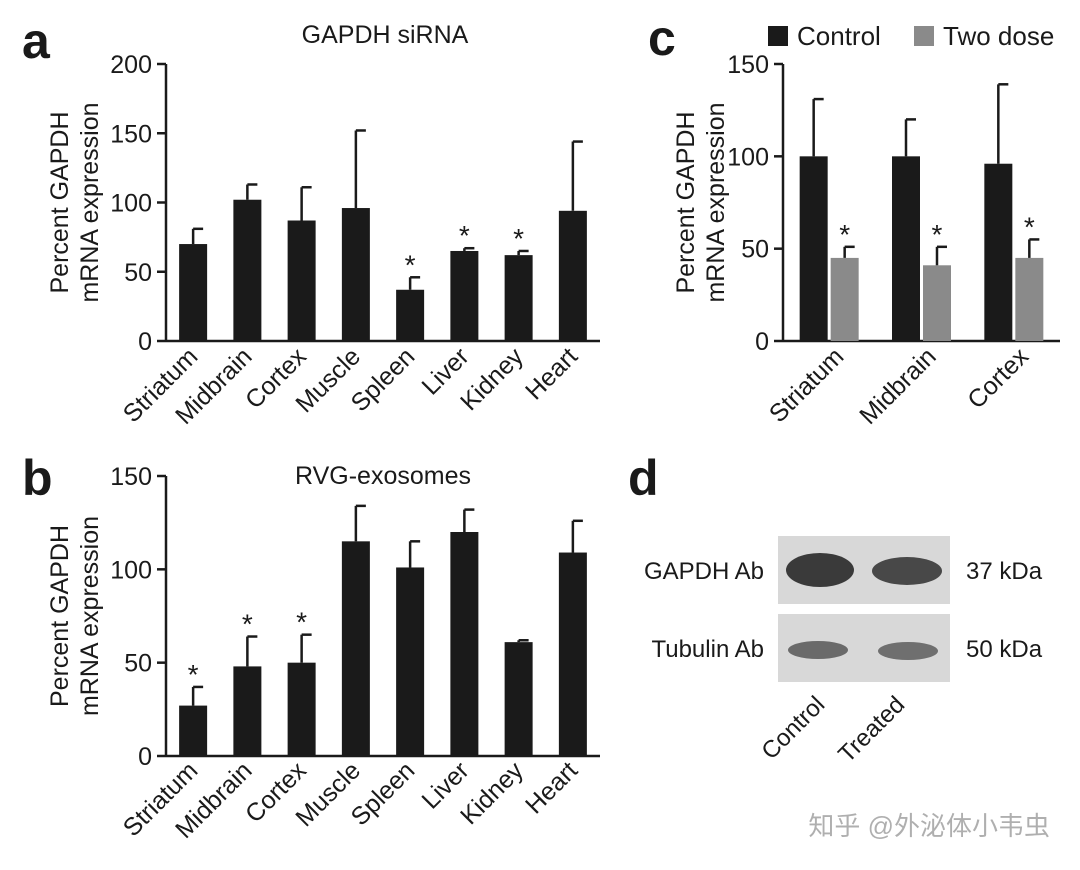 The width and height of the screenshot is (1080, 870). I want to click on blot-lane-label-control: Control, so click(793, 728).